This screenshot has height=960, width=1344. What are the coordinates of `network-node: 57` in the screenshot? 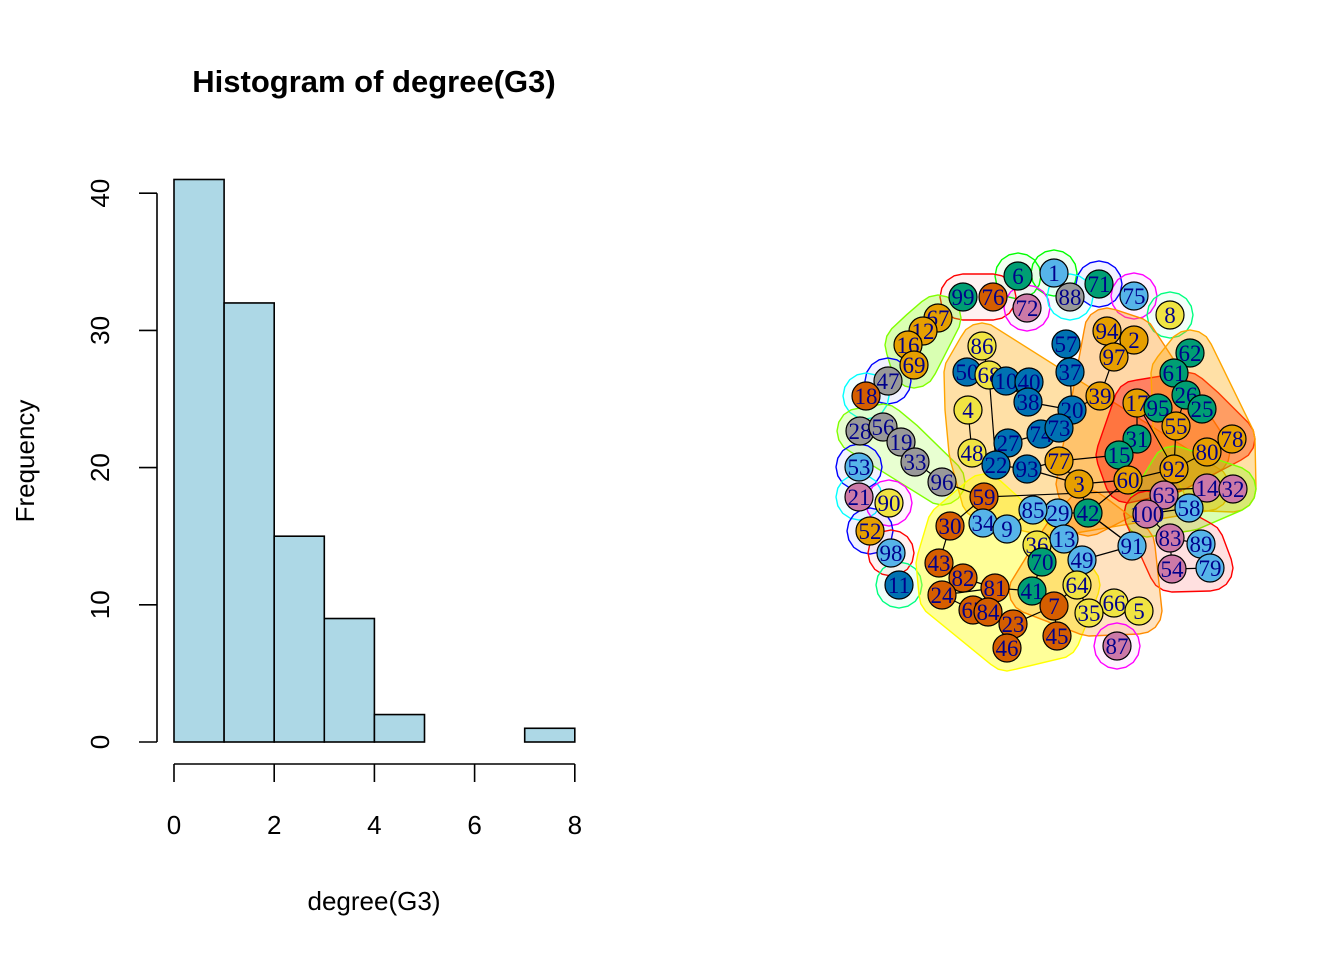 It's located at (1066, 344).